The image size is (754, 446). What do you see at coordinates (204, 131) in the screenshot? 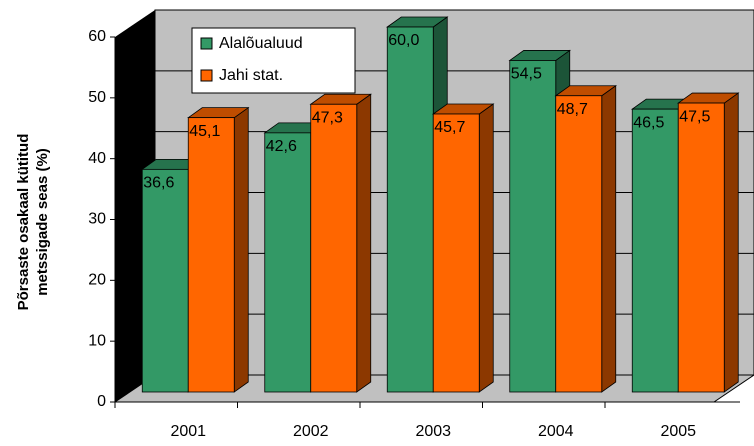
I see `data-label: 45,1` at bounding box center [204, 131].